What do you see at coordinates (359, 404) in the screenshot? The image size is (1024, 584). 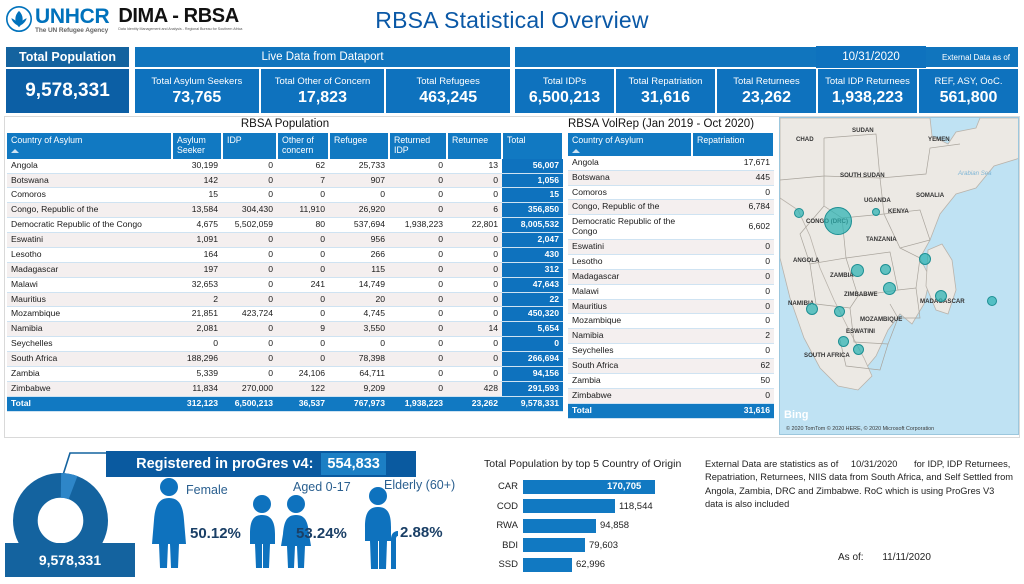 I see `total-value: 767,973` at bounding box center [359, 404].